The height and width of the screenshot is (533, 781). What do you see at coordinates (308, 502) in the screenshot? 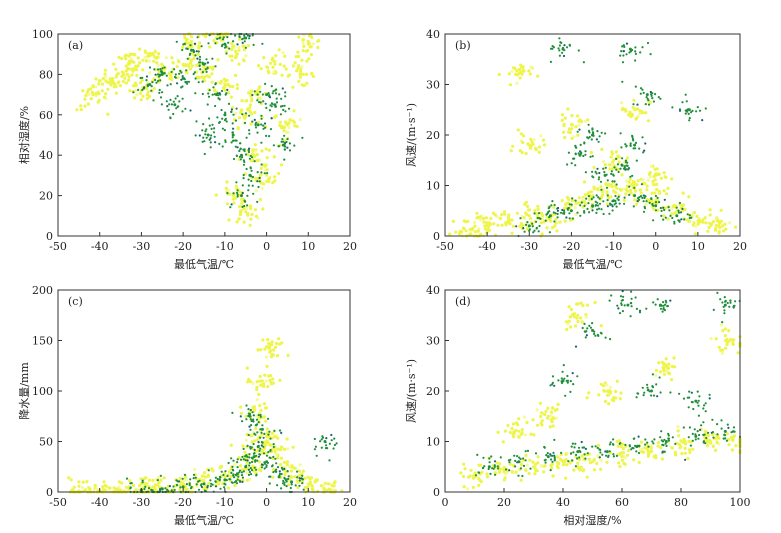
I see `x-tick-label: 10` at bounding box center [308, 502].